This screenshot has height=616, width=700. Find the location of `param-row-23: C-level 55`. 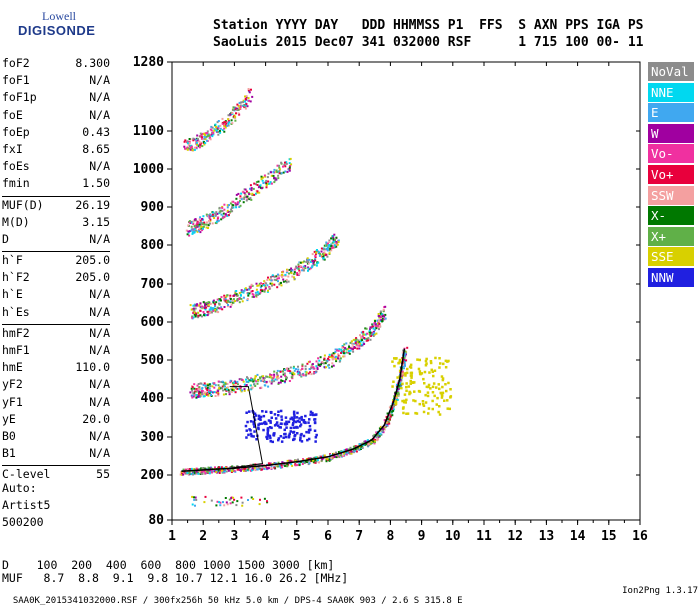

param-row-23: C-level 55 is located at coordinates (56, 475).